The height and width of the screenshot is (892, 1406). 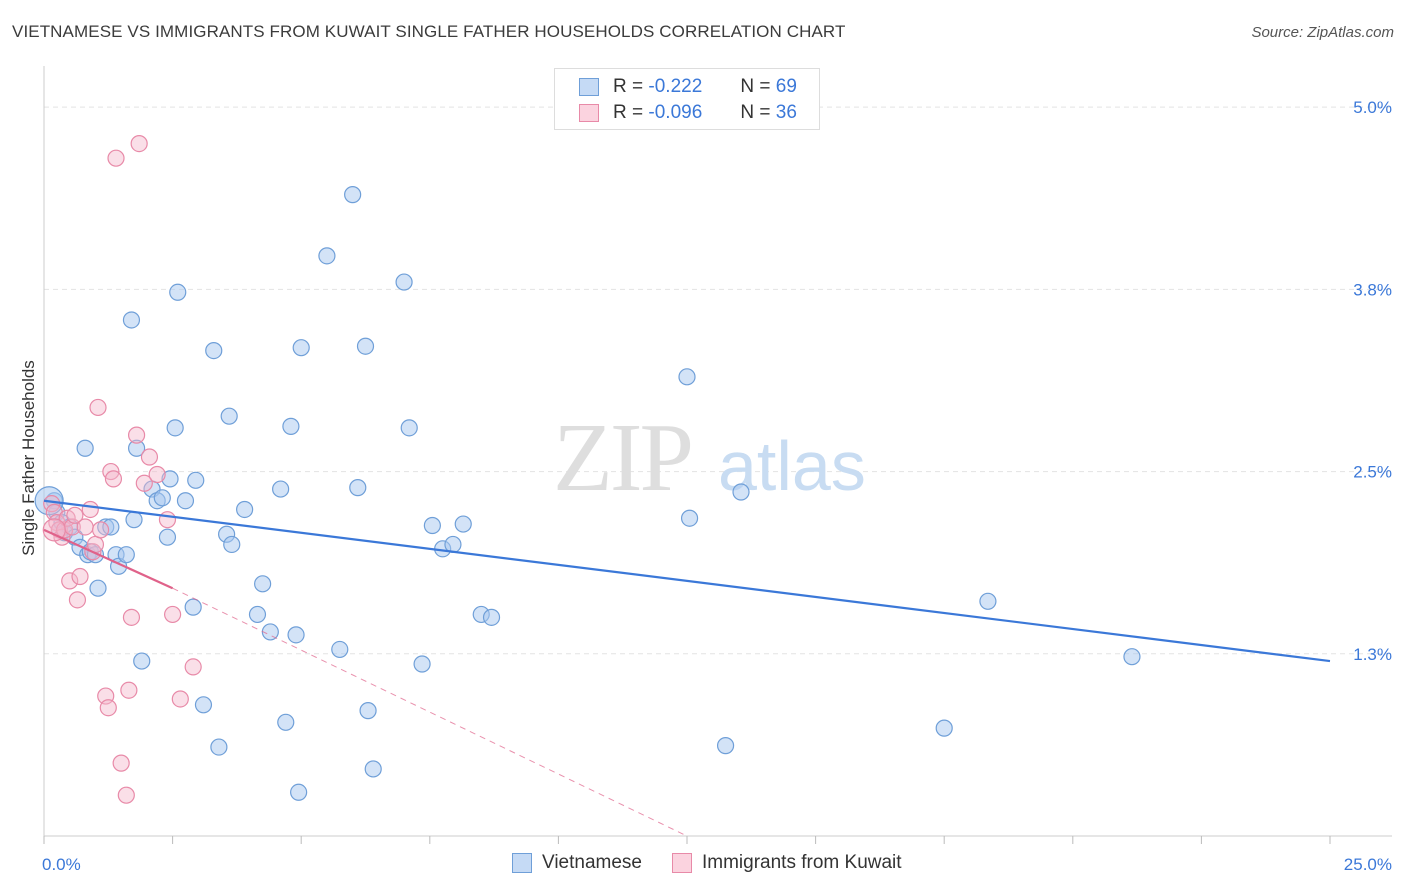 What do you see at coordinates (1372, 107) in the screenshot?
I see `y-tick-label: 5.0%` at bounding box center [1372, 107].